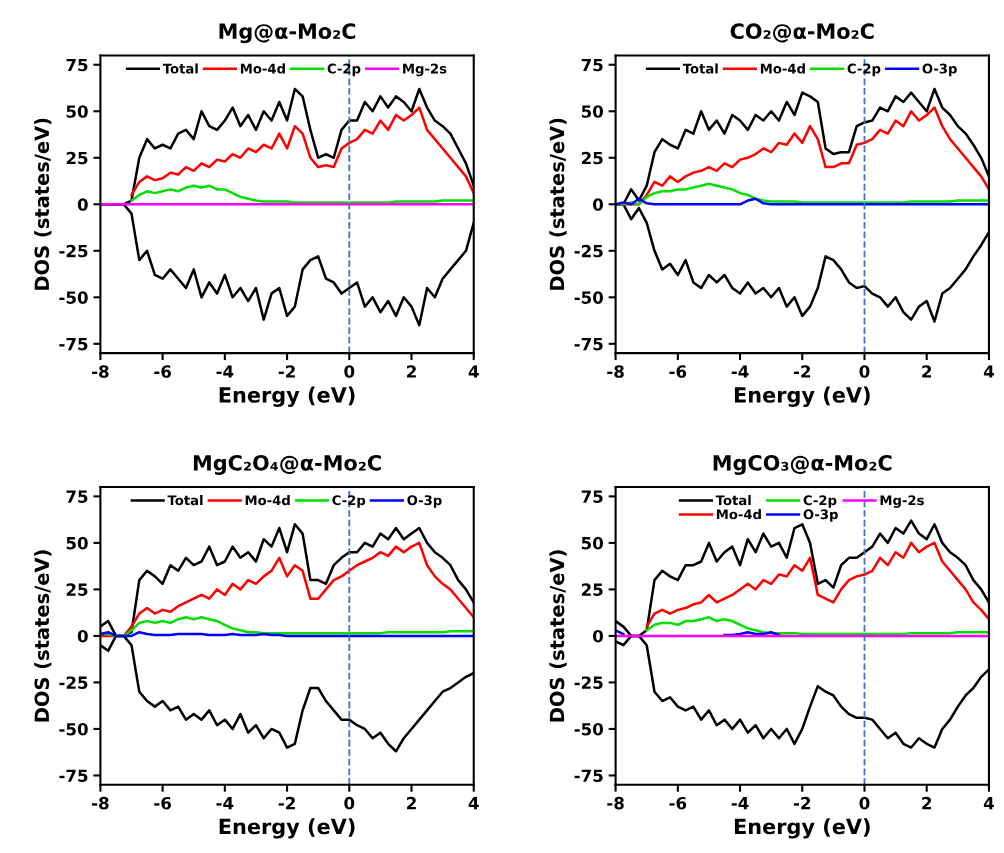  What do you see at coordinates (287, 464) in the screenshot?
I see `chart-title: MgC₂O₄@α-Mo₂C` at bounding box center [287, 464].